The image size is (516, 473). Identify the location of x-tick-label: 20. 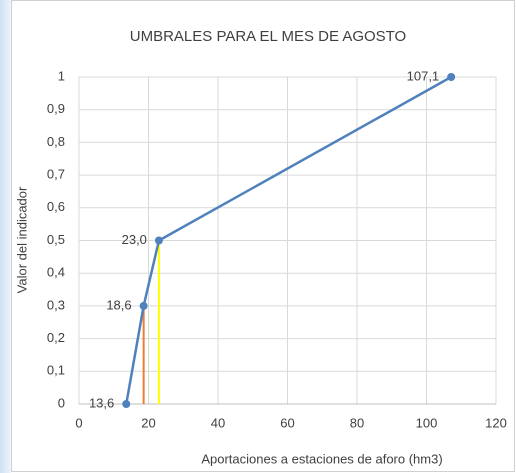
(148, 422).